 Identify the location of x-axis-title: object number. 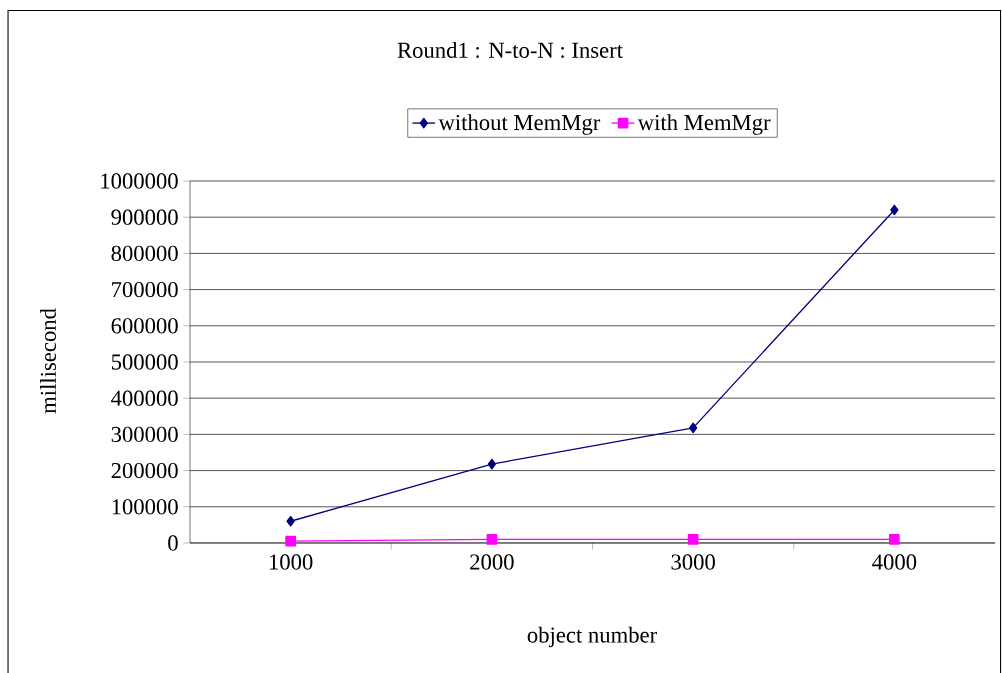
(592, 637).